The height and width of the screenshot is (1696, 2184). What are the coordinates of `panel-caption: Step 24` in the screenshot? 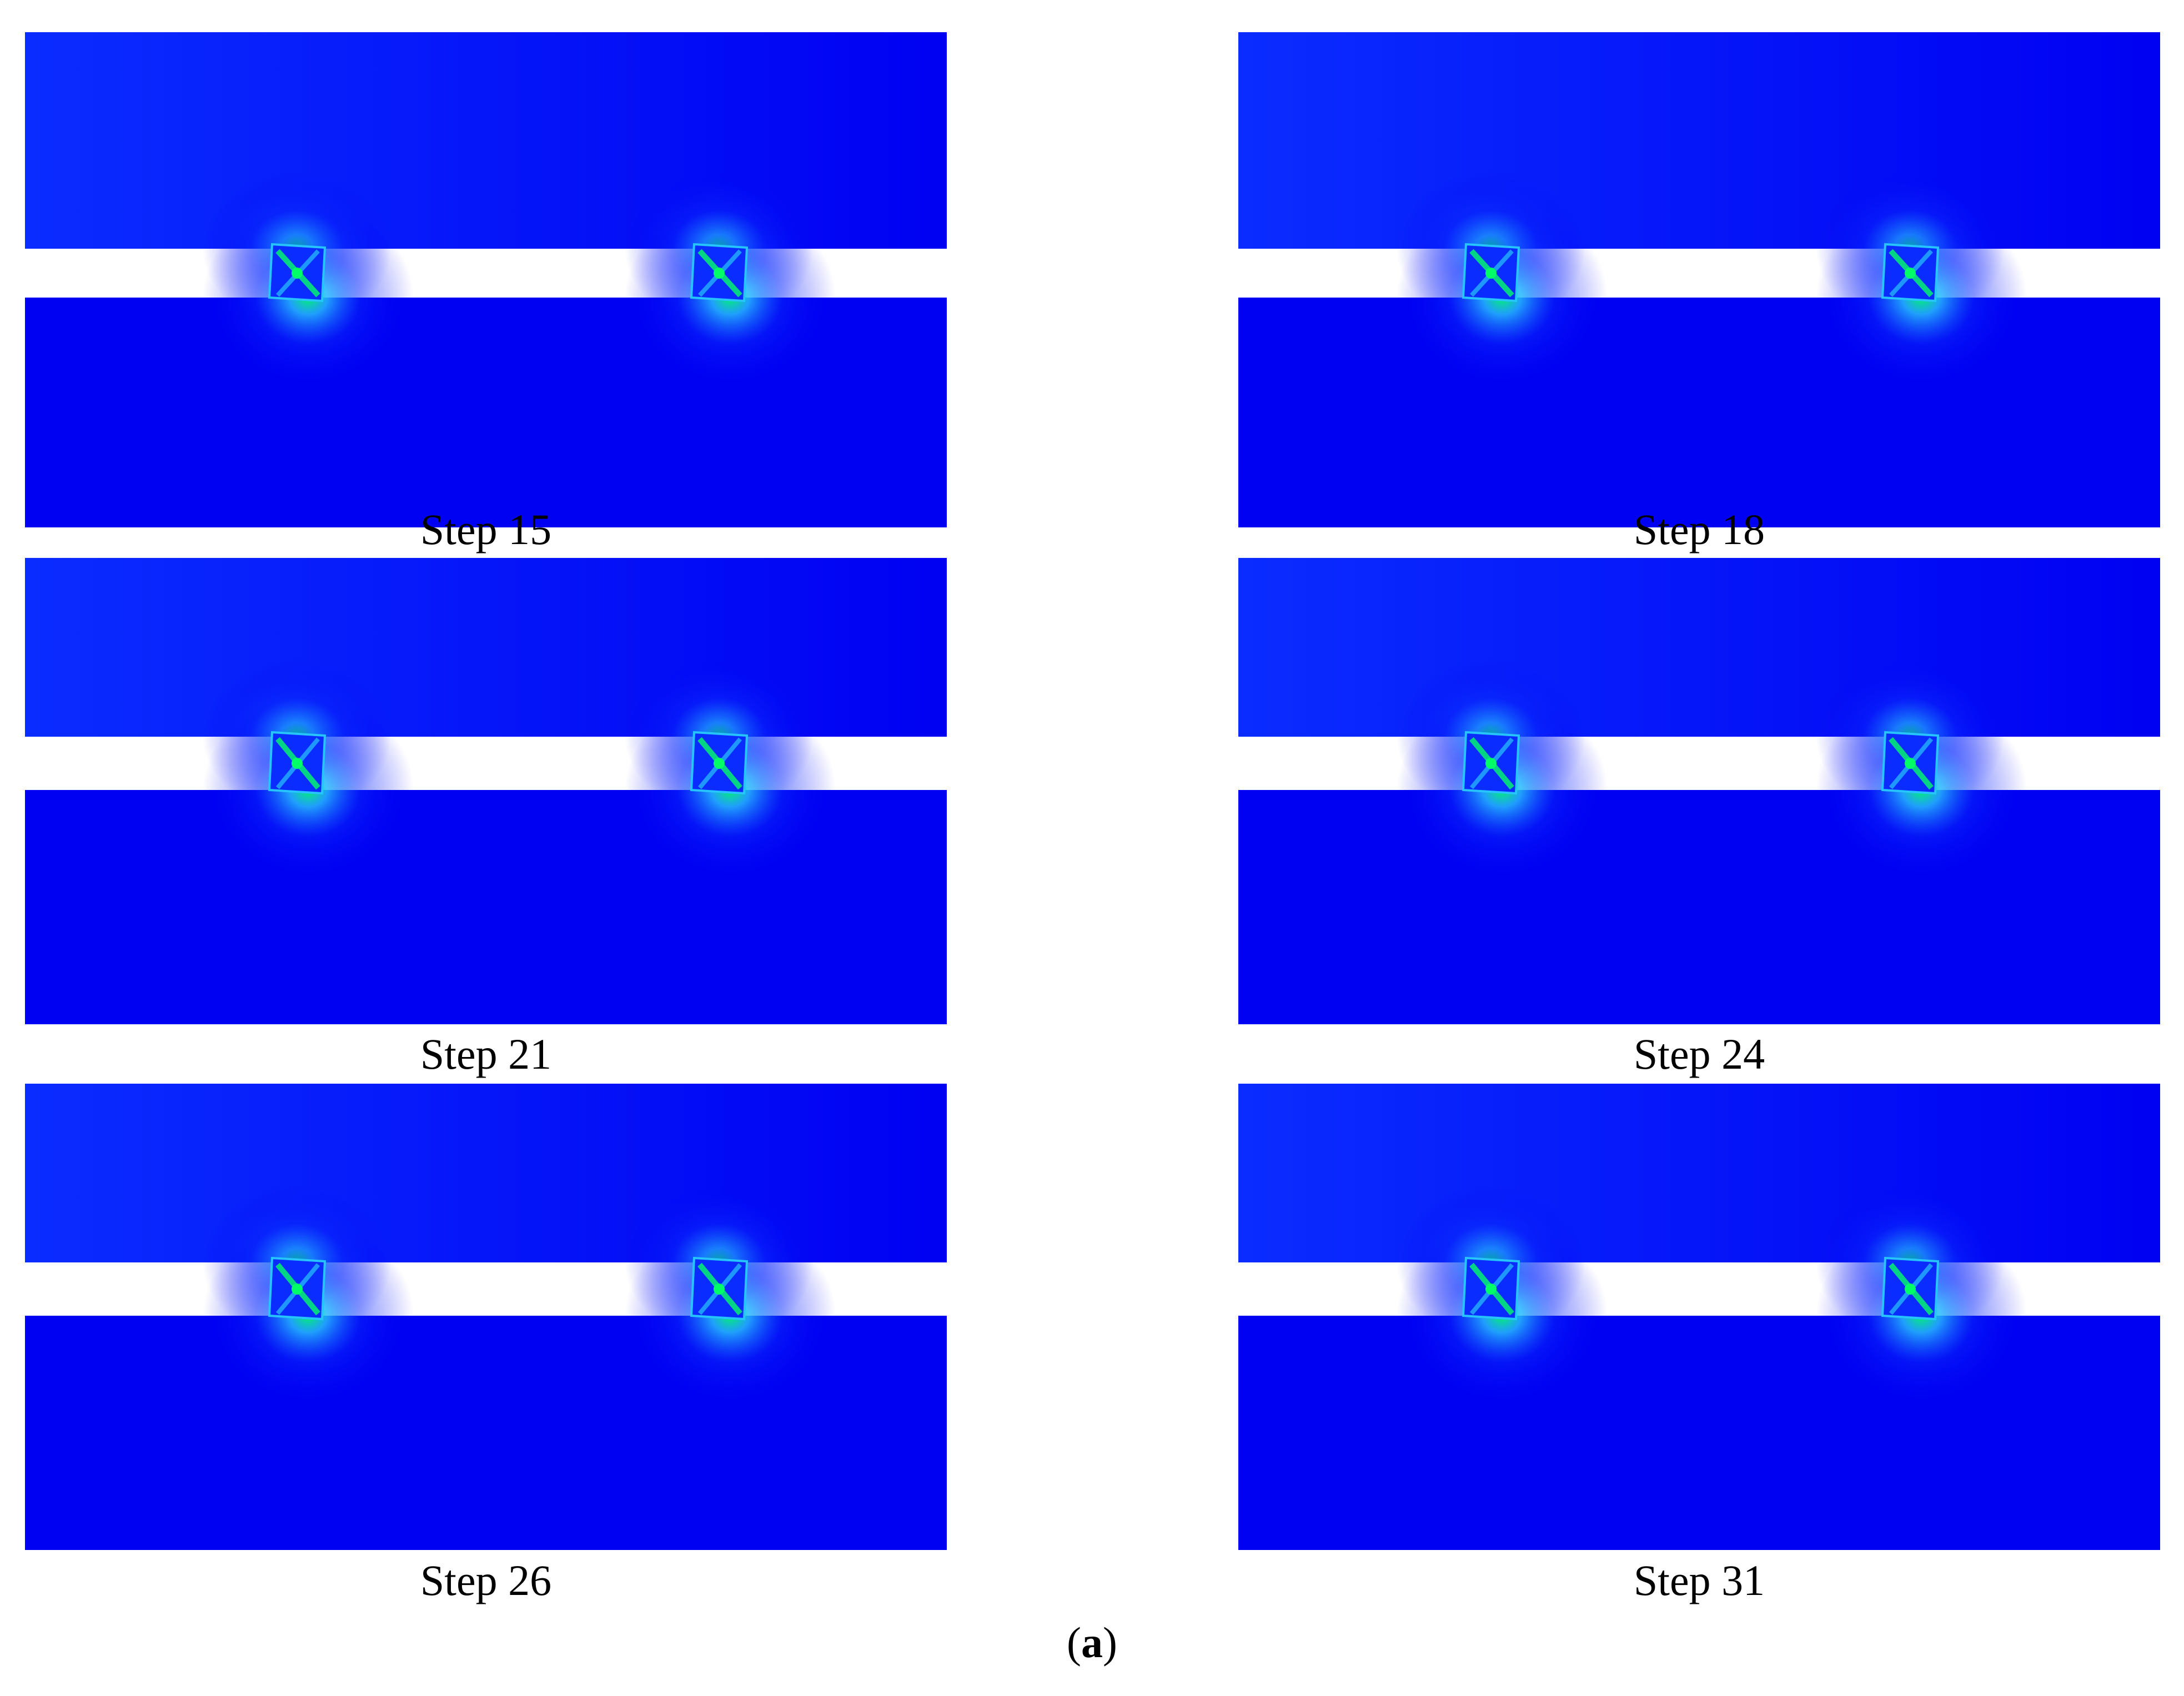 It's located at (1699, 1054).